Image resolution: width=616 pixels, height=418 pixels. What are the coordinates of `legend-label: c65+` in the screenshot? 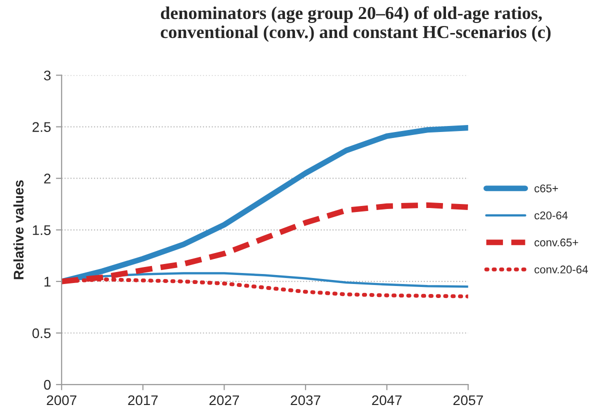 It's located at (546, 188).